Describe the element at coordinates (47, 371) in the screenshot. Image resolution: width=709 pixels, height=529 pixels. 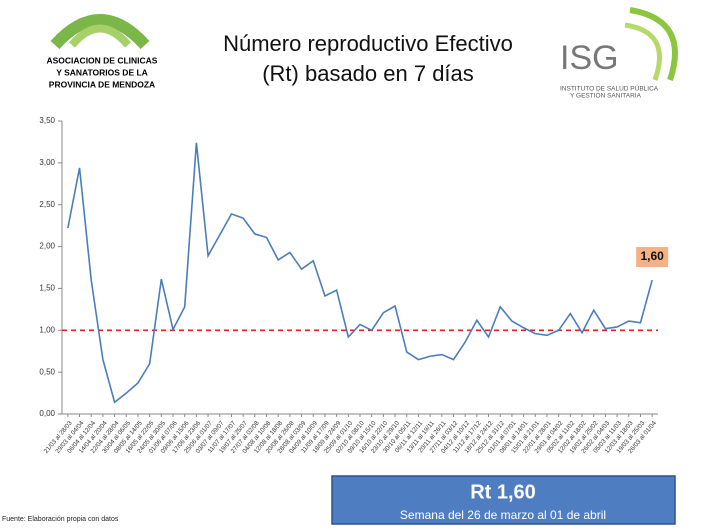
I see `y-tick-label: 0,50` at that location.